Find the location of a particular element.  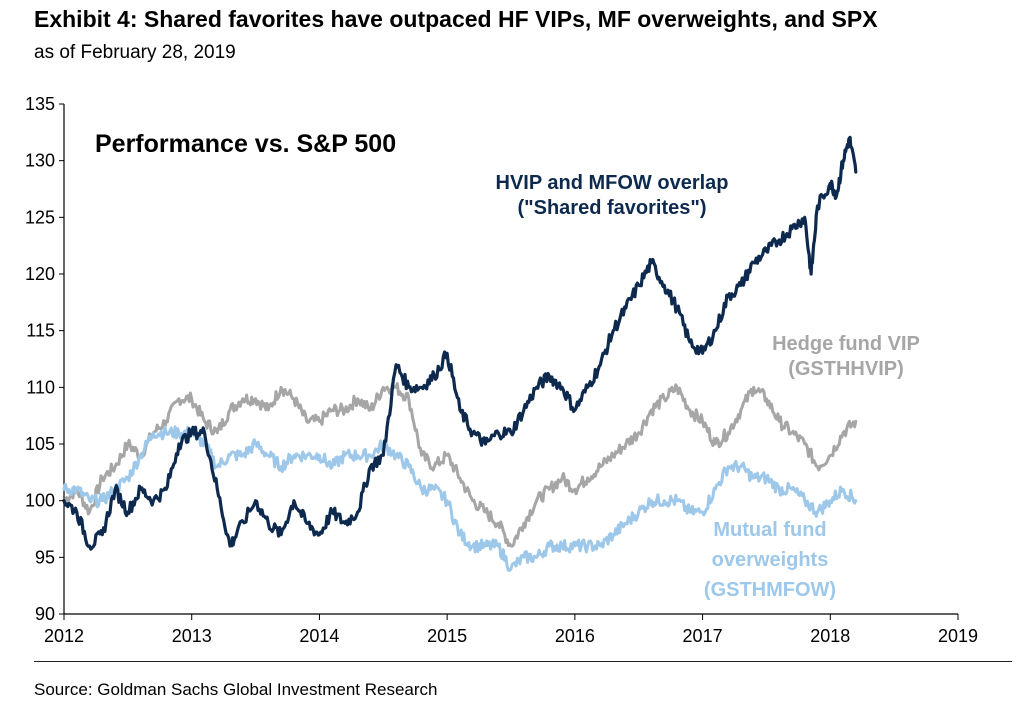

exhibit-subtitle: as of February 28, 2019 is located at coordinates (135, 52).